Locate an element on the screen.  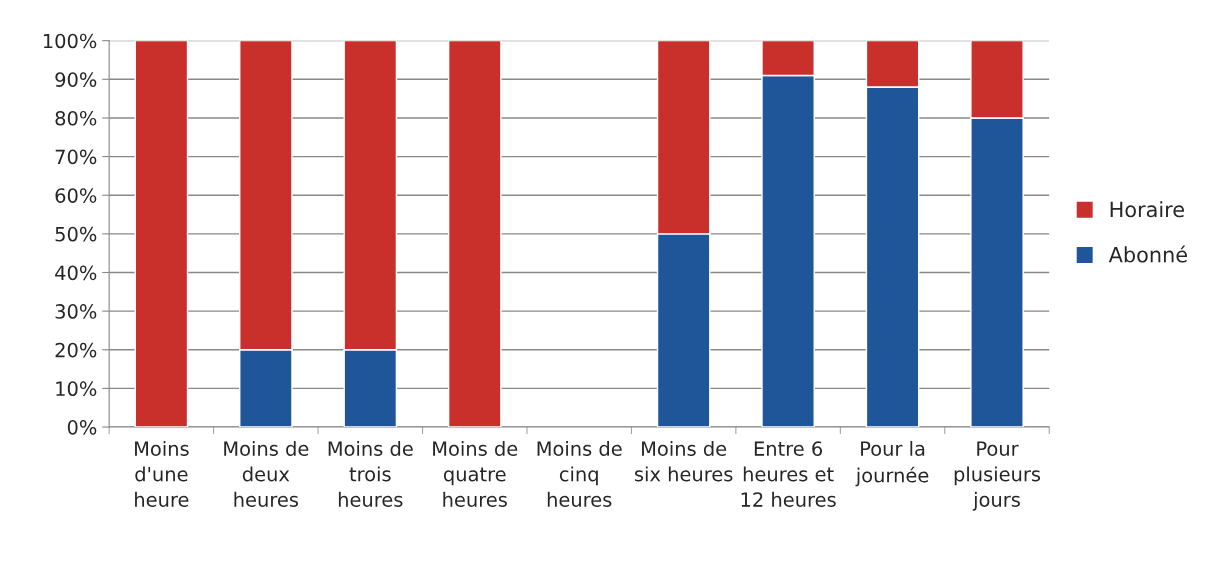
x-tick-label: Moins de quatre heures is located at coordinates (475, 473).